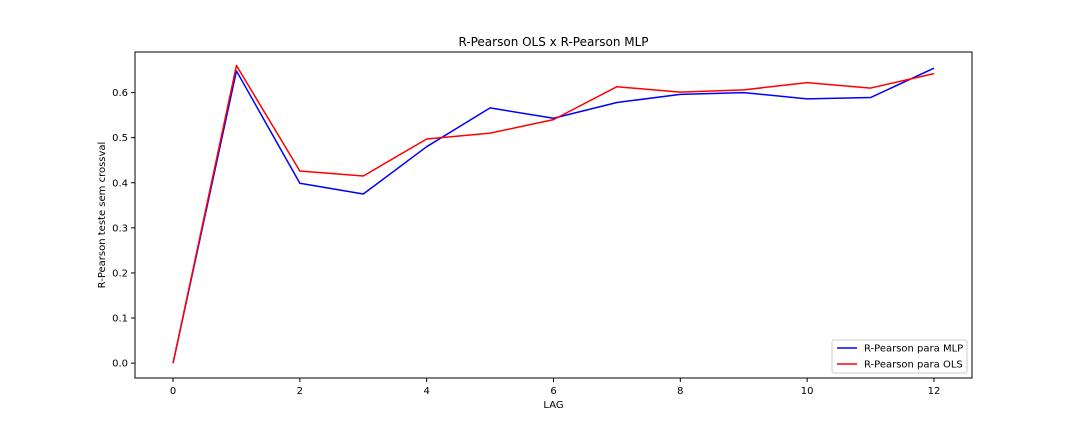 The height and width of the screenshot is (432, 1080). Describe the element at coordinates (553, 405) in the screenshot. I see `x-axis-label: LAG` at that location.